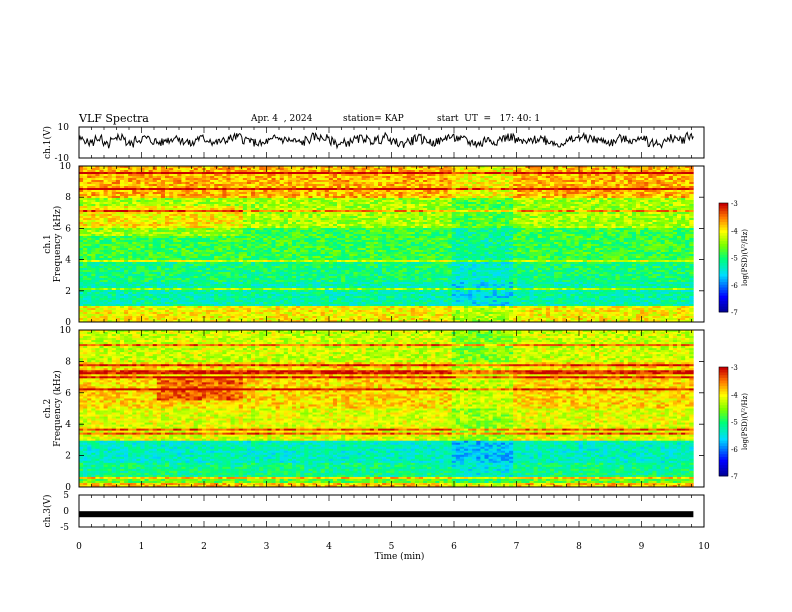 The image size is (792, 612). I want to click on x-tick-label: 6, so click(454, 547).